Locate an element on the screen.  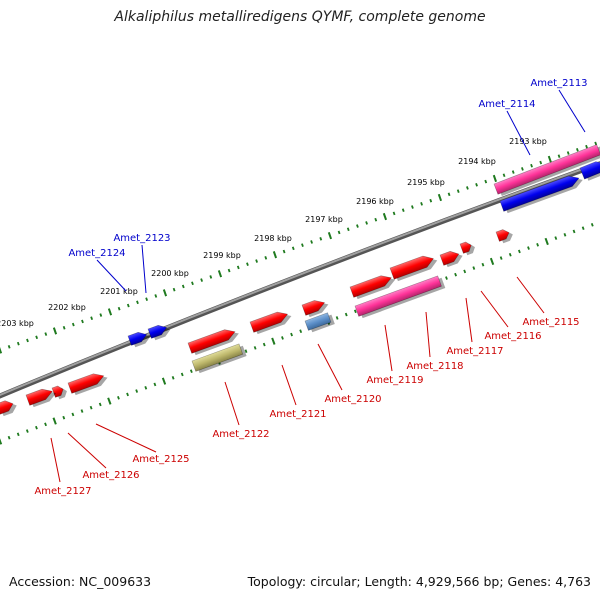
gene-label: Amet_2121 is located at coordinates (297, 414).